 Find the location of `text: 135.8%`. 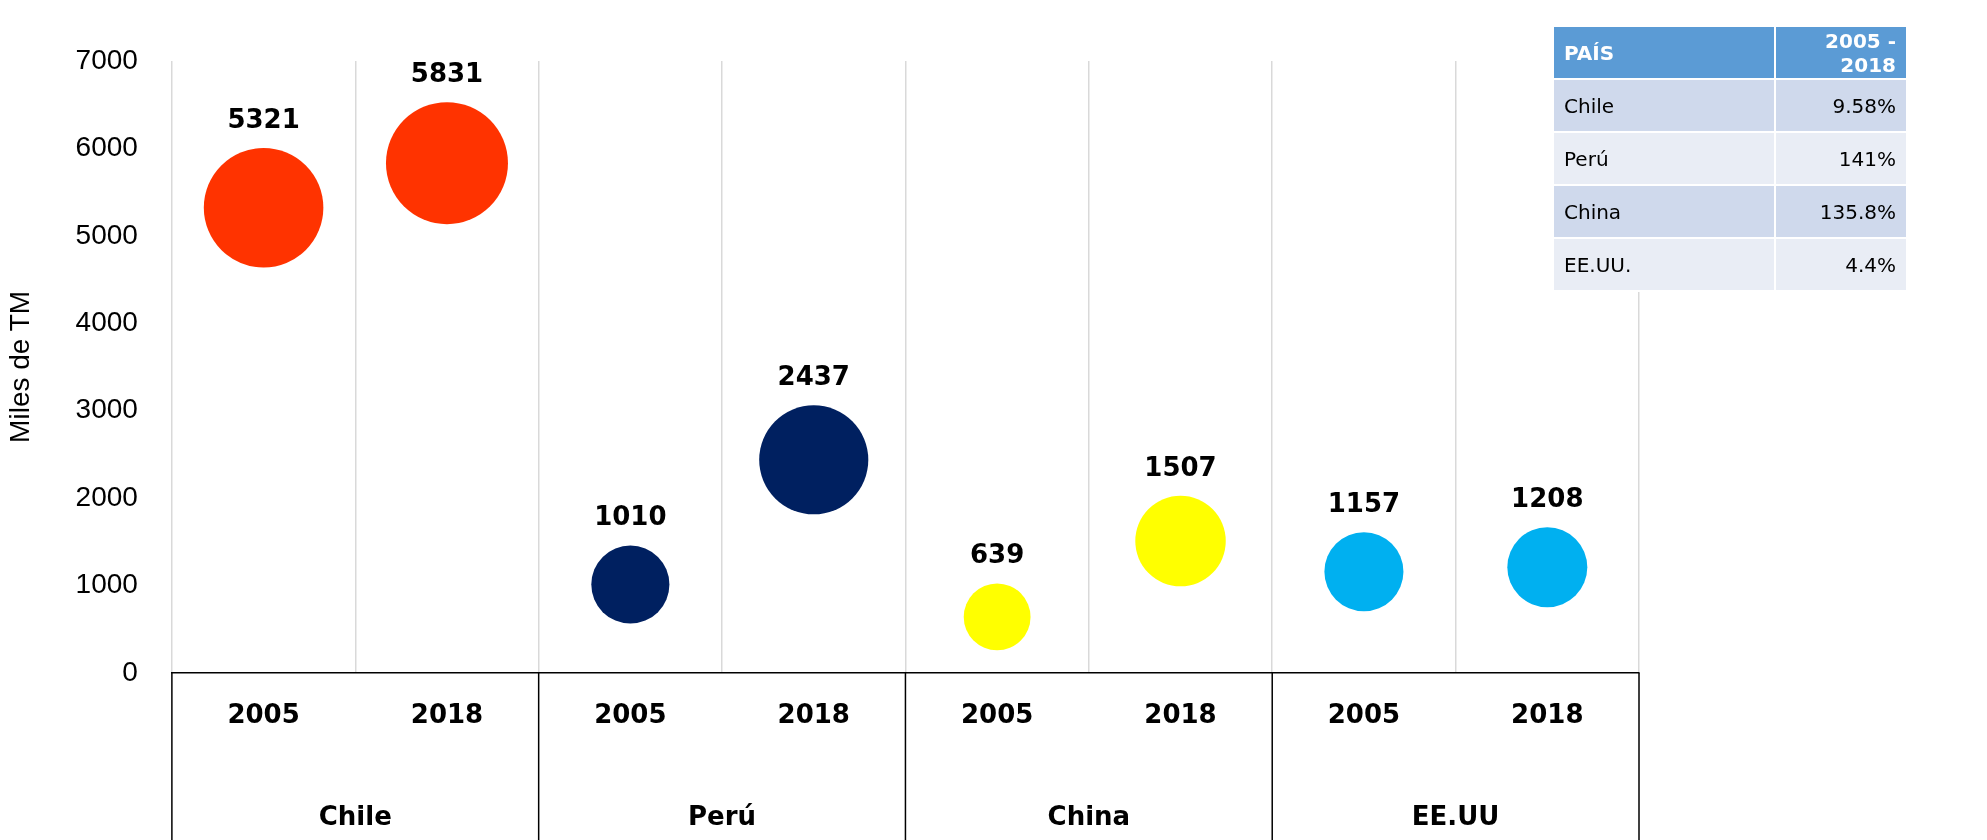

text: 135.8% is located at coordinates (1857, 211).